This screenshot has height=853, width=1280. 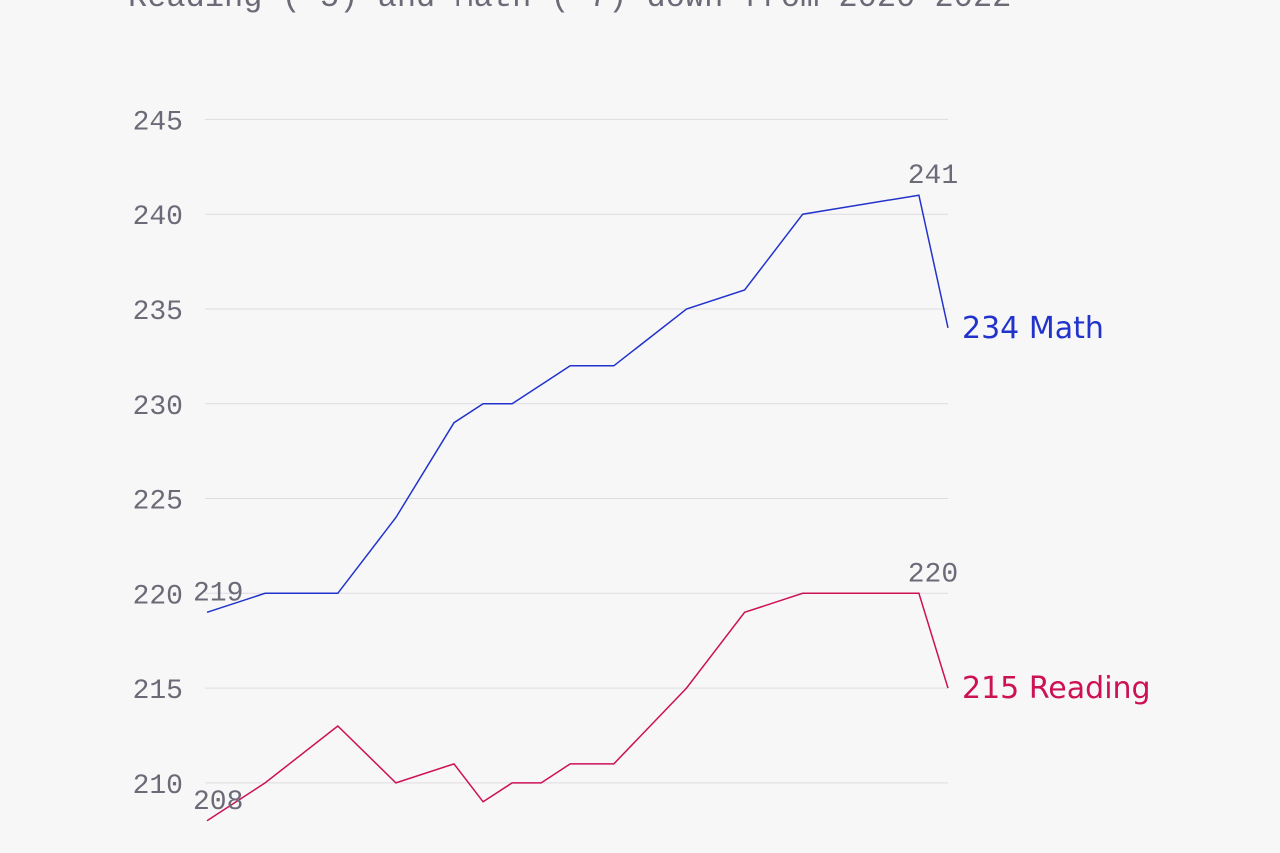 I want to click on end-value: 215, so click(x=990, y=688).